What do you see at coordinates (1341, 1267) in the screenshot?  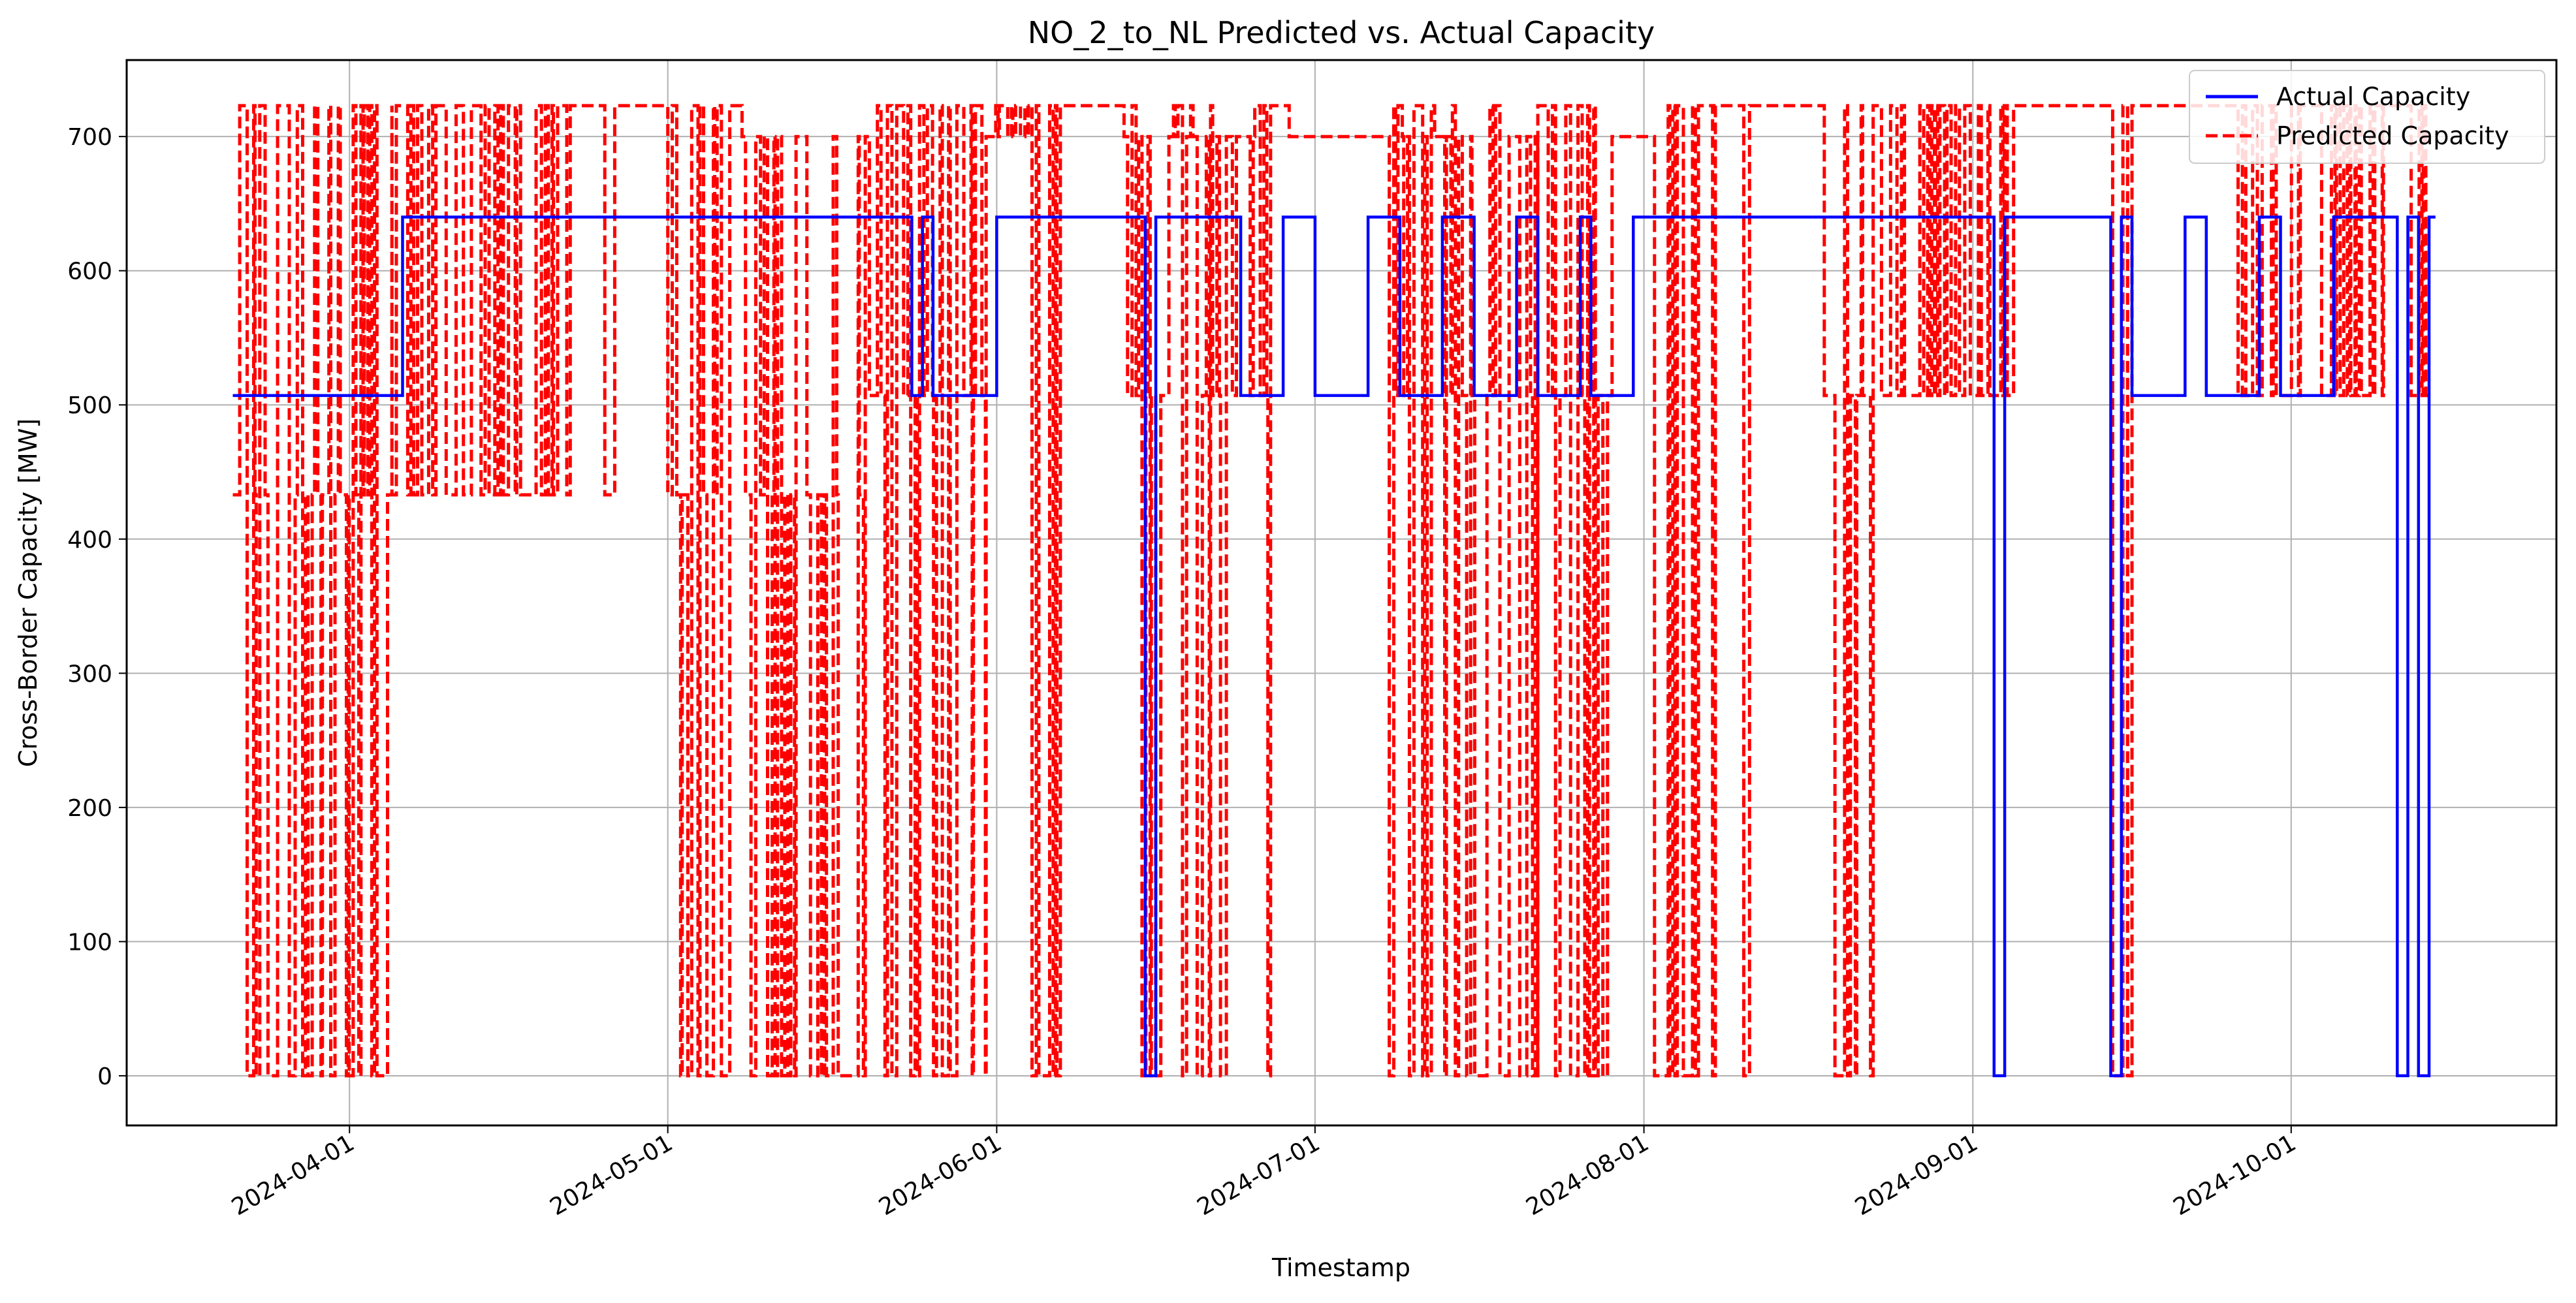 I see `x-axis-title: Timestamp` at bounding box center [1341, 1267].